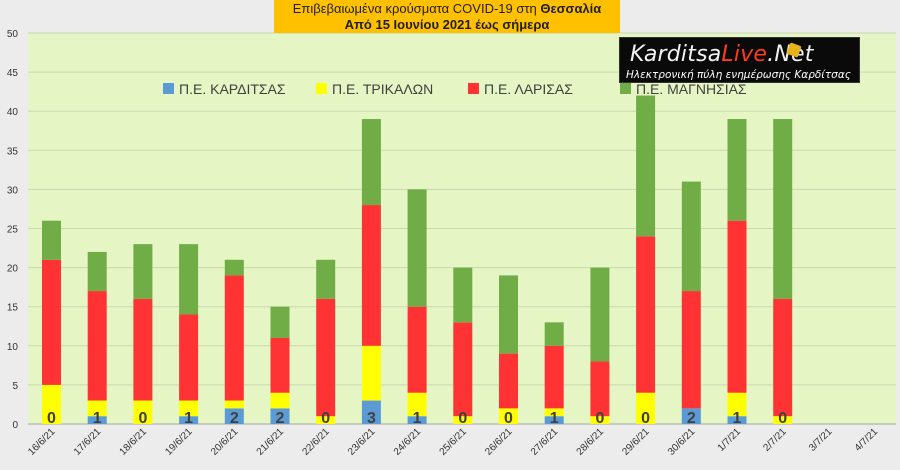 The height and width of the screenshot is (470, 900). What do you see at coordinates (737, 306) in the screenshot?
I see `bar-segment-s2-c15` at bounding box center [737, 306].